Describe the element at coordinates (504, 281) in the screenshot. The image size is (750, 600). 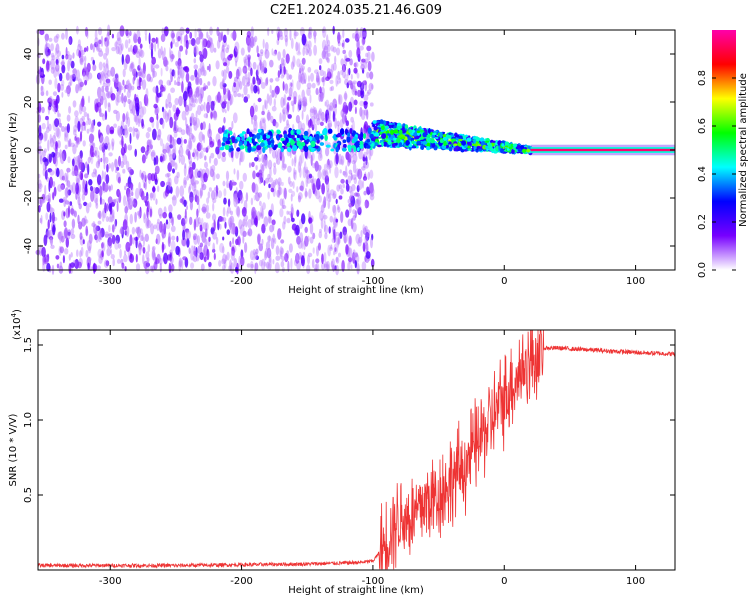
I see `x-tick-label: 0` at that location.